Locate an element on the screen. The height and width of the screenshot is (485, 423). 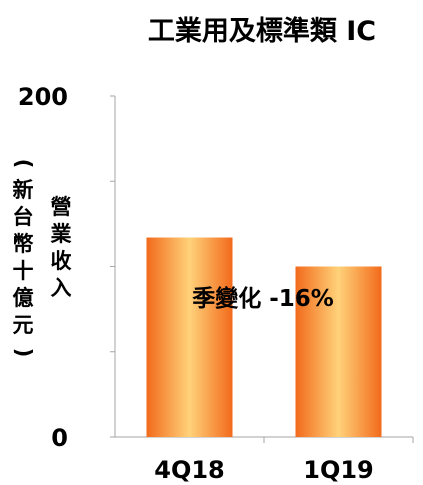
x-tick-label: 1Q19 is located at coordinates (338, 470).